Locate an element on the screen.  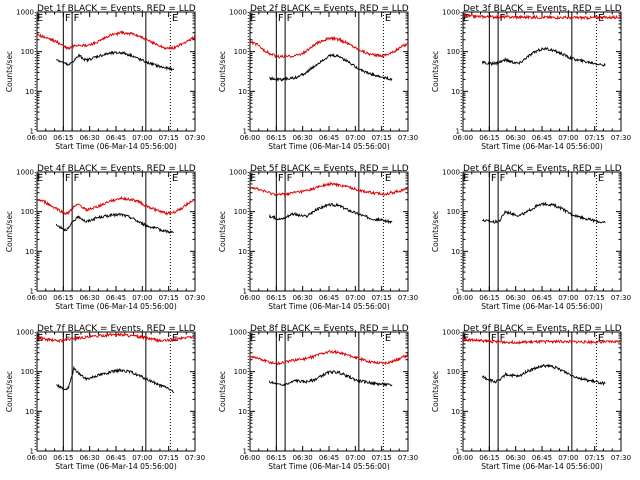
chart-title: Det 6f BLACK = Events, RED = LLD is located at coordinates (542, 169).